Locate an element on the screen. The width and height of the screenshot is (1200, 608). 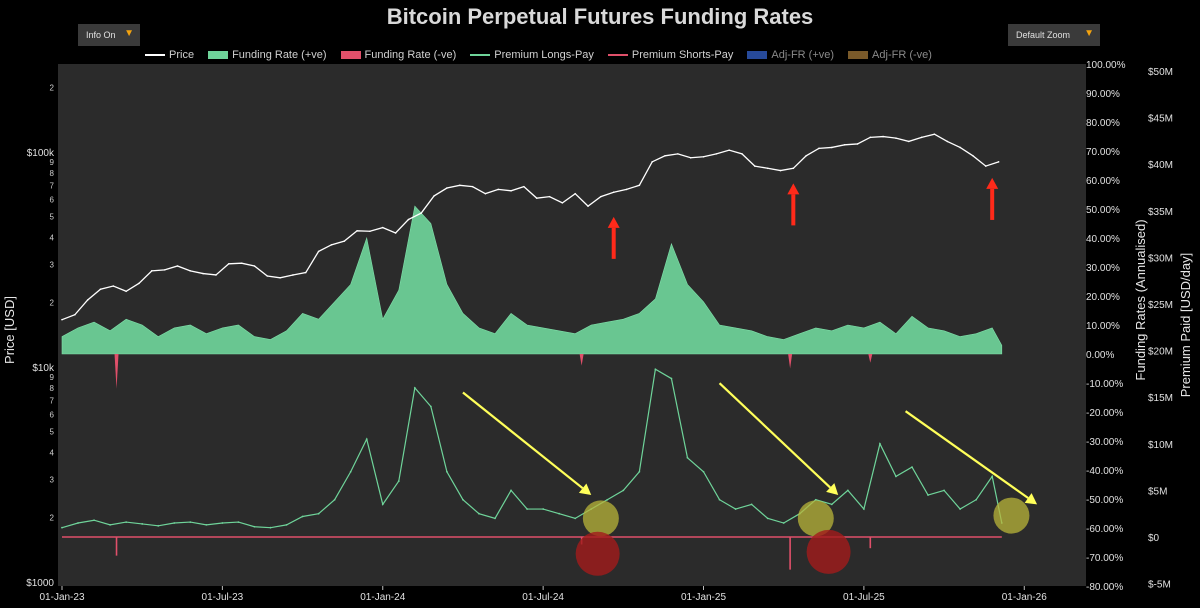
funding-tick-label: -30.00% is located at coordinates (1104, 442).